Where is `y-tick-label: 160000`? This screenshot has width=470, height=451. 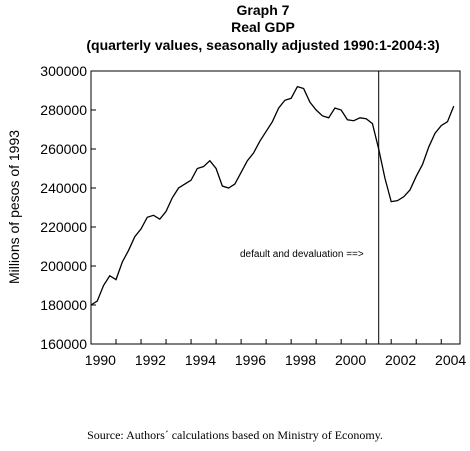 y-tick-label: 160000 is located at coordinates (63, 344).